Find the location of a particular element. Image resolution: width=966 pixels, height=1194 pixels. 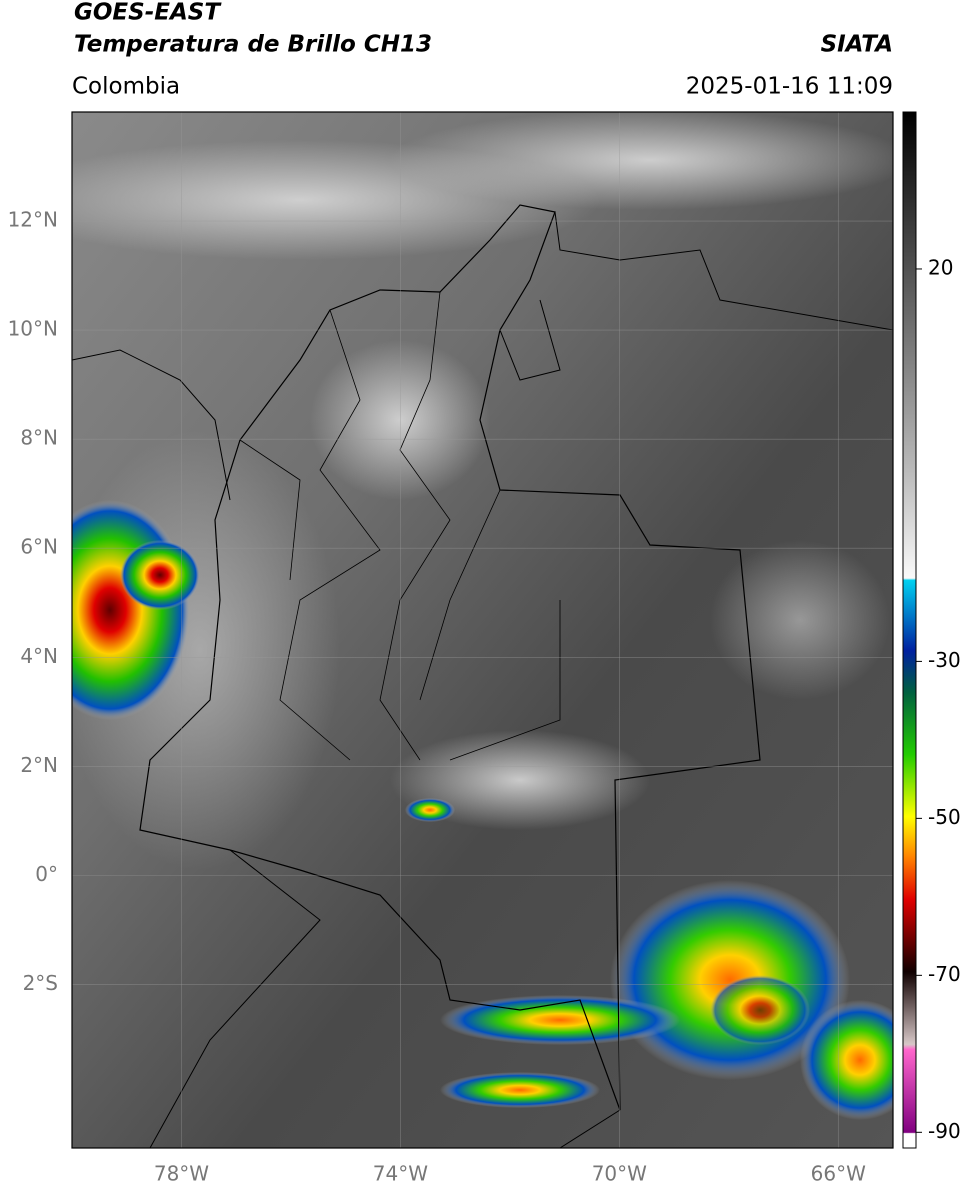

lon-tick-label: 66°W is located at coordinates (838, 1174).